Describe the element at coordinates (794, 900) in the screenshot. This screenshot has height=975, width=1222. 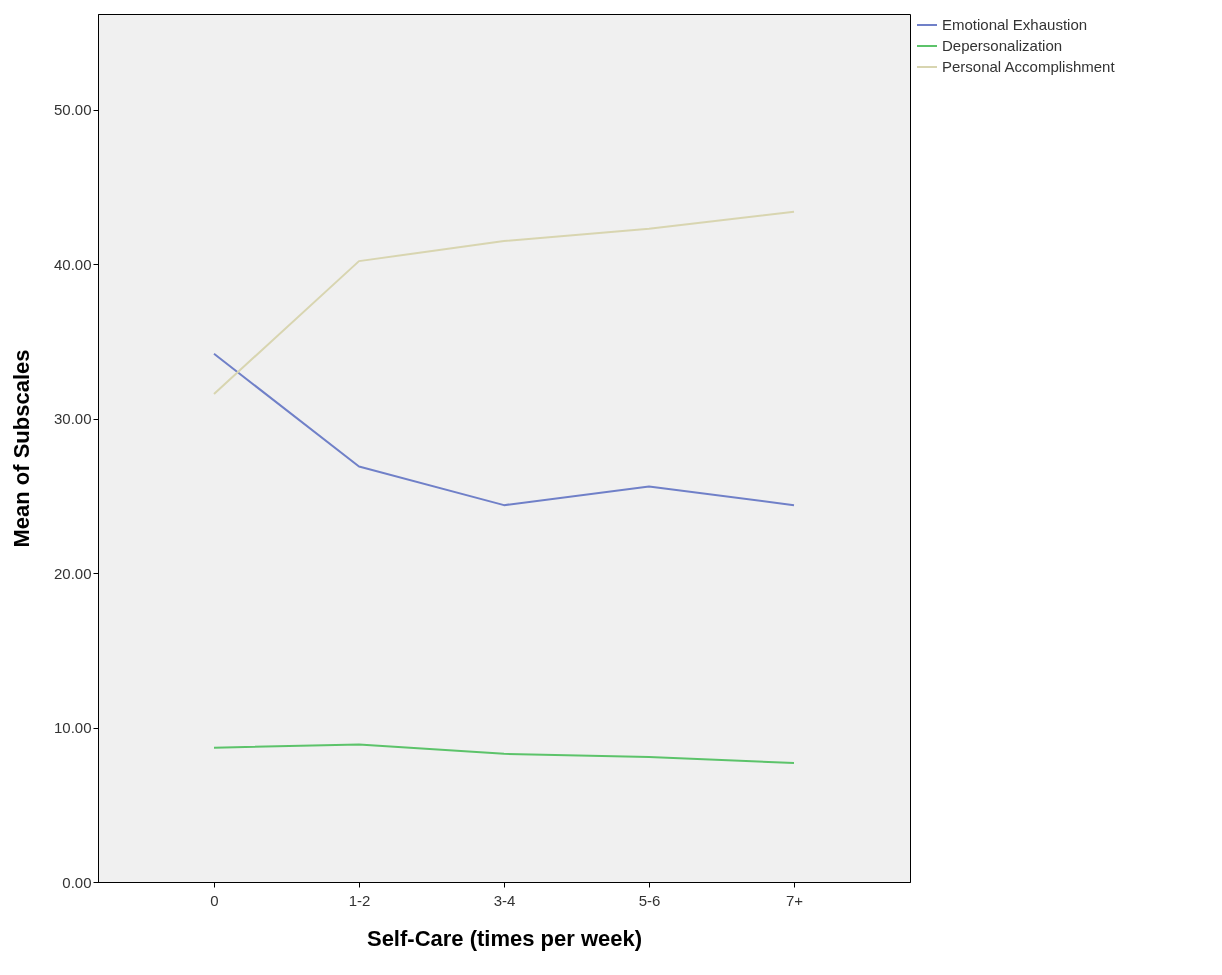
I see `x-tick-label: 7+` at that location.